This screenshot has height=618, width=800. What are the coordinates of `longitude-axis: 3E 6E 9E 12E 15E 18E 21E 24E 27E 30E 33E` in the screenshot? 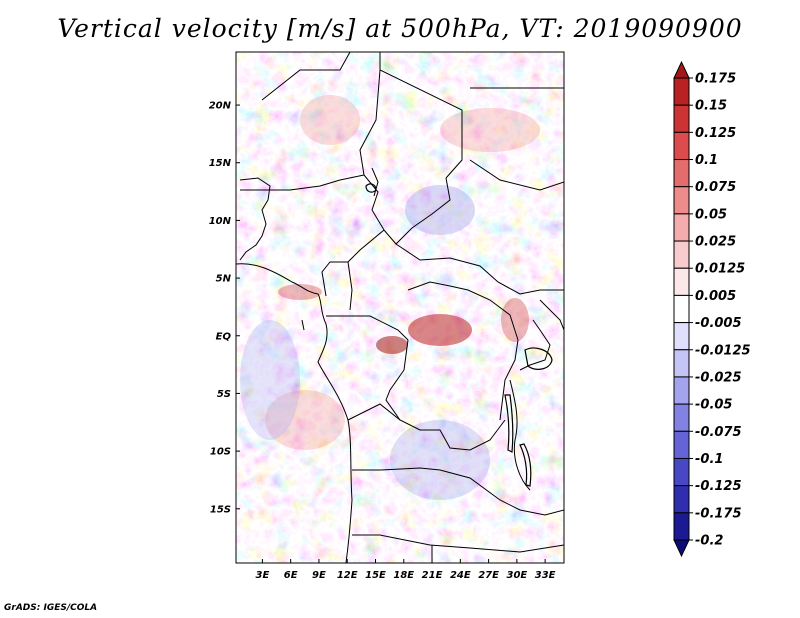 It's located at (405, 570).